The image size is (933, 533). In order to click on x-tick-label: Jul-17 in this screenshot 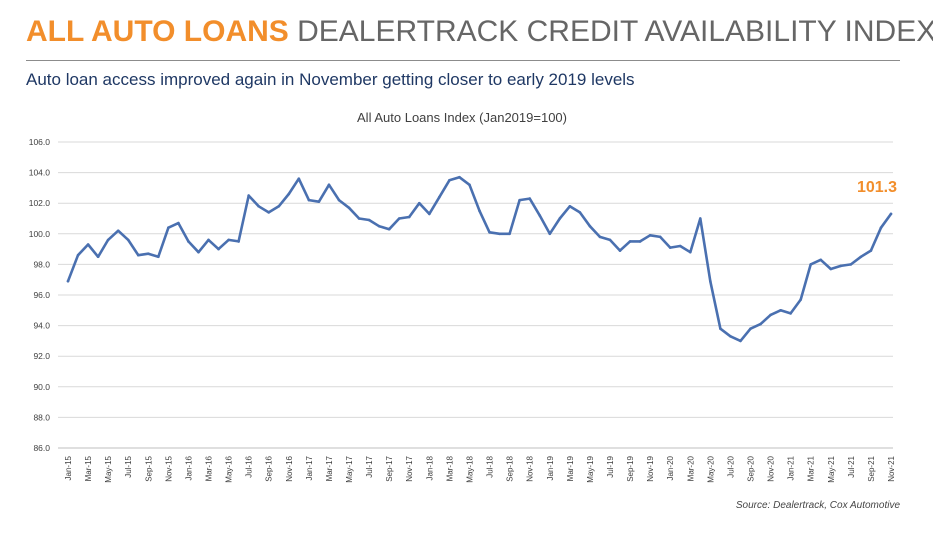, I will do `click(369, 466)`.